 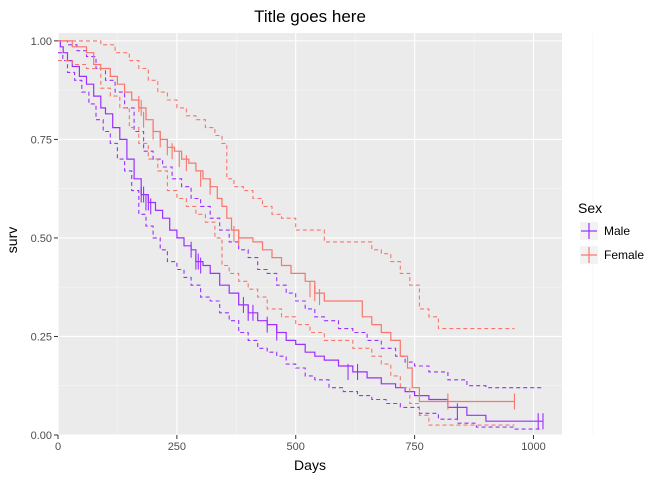 What do you see at coordinates (41, 140) in the screenshot?
I see `y-tick-label: 0.75` at bounding box center [41, 140].